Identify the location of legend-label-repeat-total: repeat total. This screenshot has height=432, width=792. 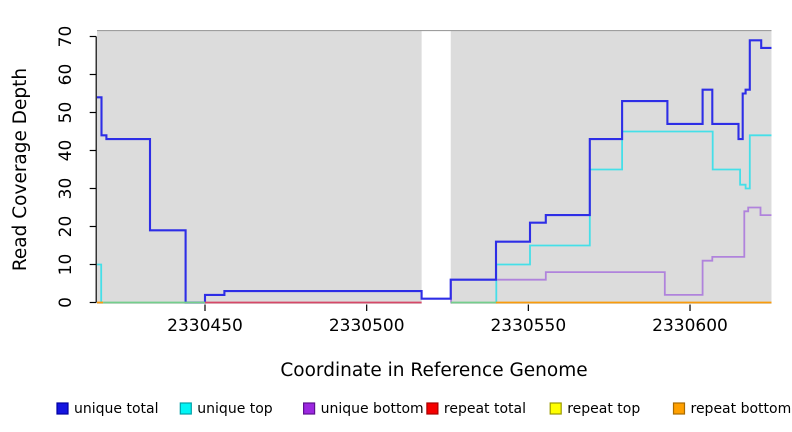
(485, 409).